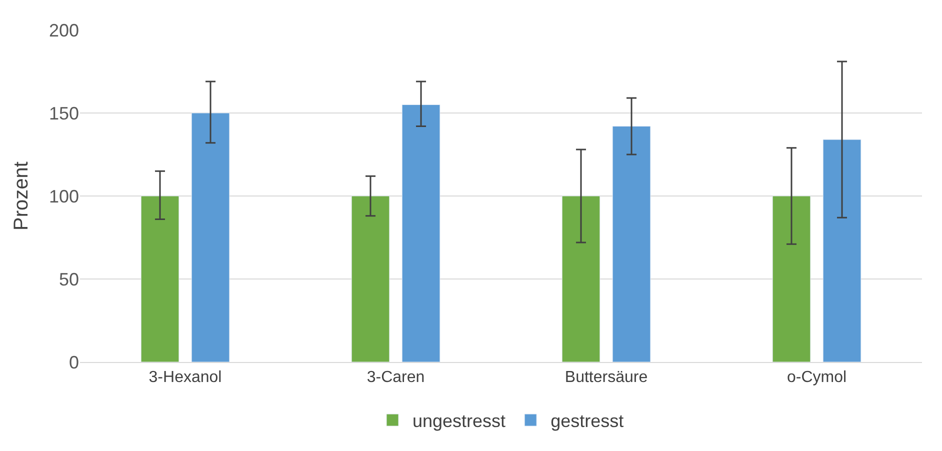 The image size is (942, 451). I want to click on y-tick-label: 0, so click(73, 362).